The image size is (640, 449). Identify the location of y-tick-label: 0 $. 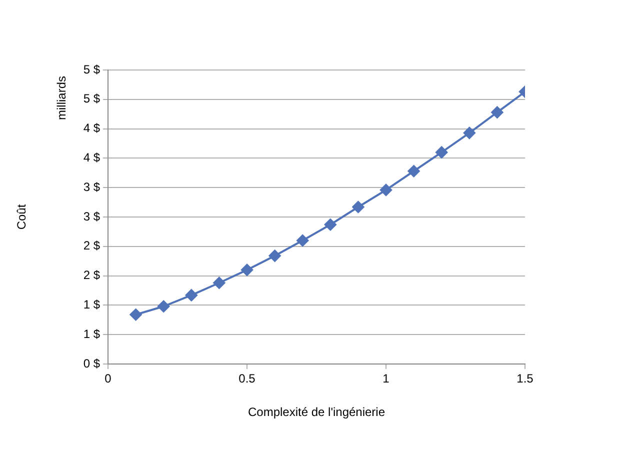
(91, 363).